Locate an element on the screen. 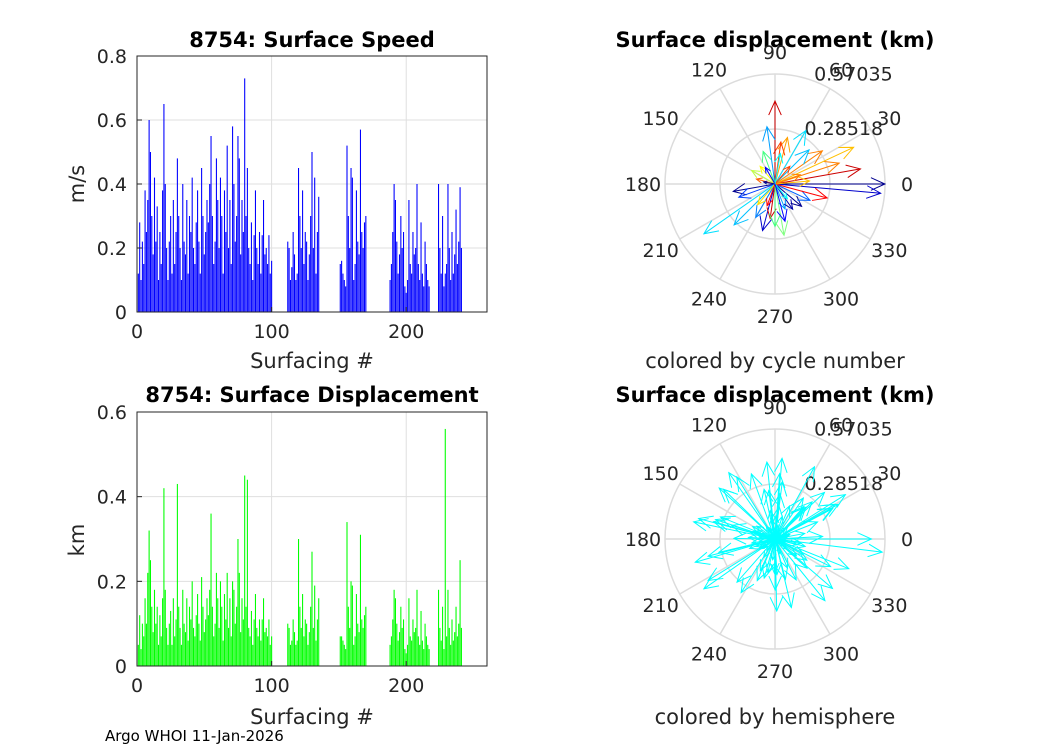 The image size is (1050, 750). angle-label: 210 is located at coordinates (661, 606).